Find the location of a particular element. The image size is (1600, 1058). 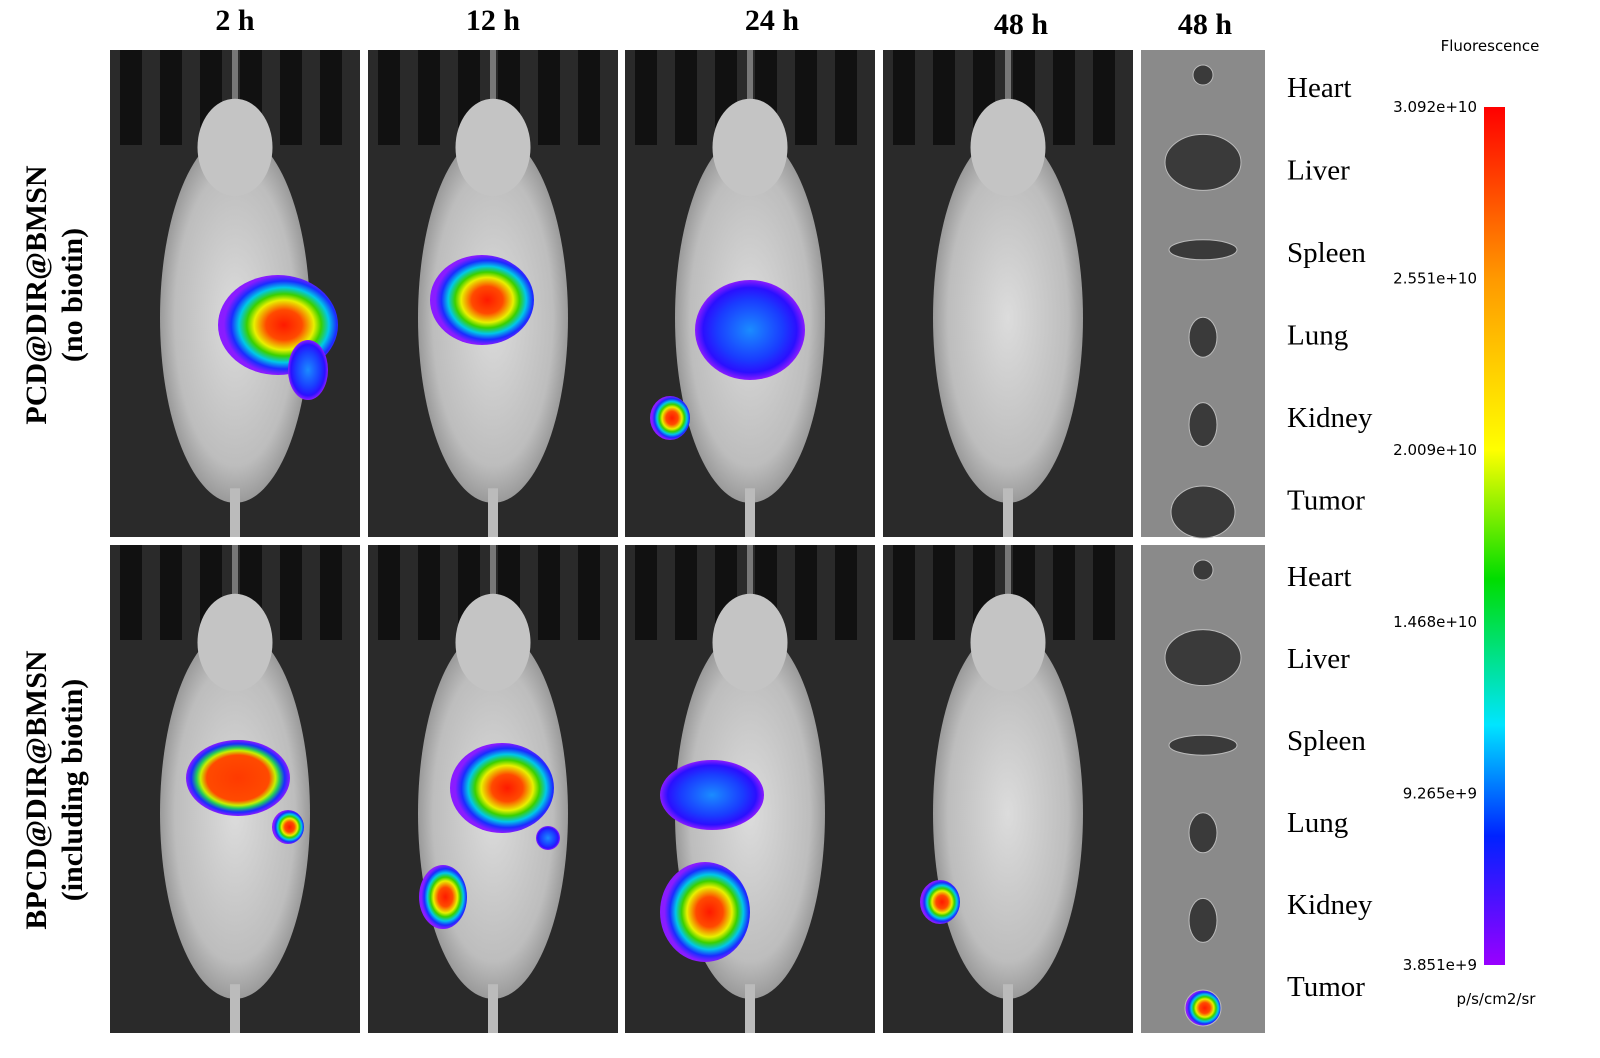

column-header: 2 h is located at coordinates (235, 20).